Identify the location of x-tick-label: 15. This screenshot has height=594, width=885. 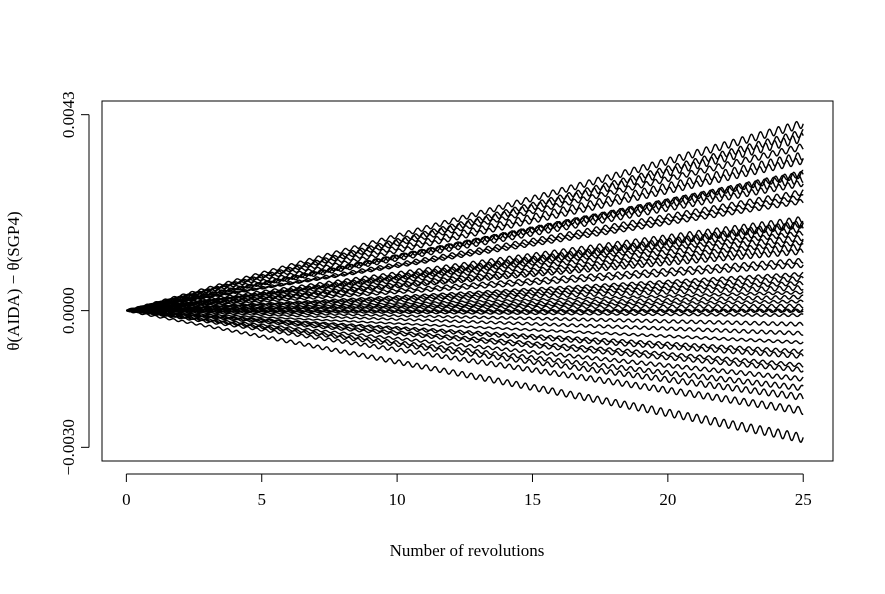
(532, 499).